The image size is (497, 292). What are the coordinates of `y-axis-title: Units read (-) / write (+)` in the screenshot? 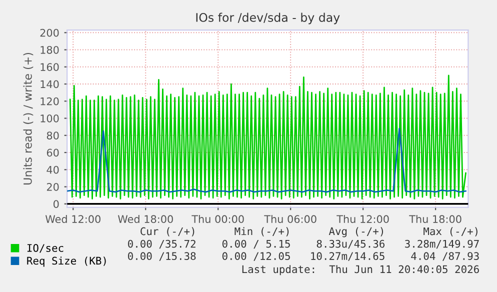 It's located at (28, 118).